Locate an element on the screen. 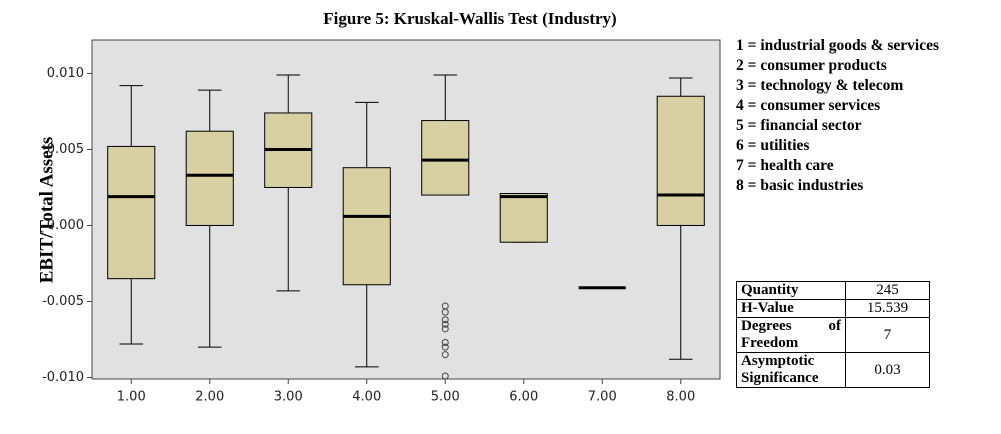 This screenshot has width=1001, height=434. x-tick-label: 1.00 is located at coordinates (131, 397).